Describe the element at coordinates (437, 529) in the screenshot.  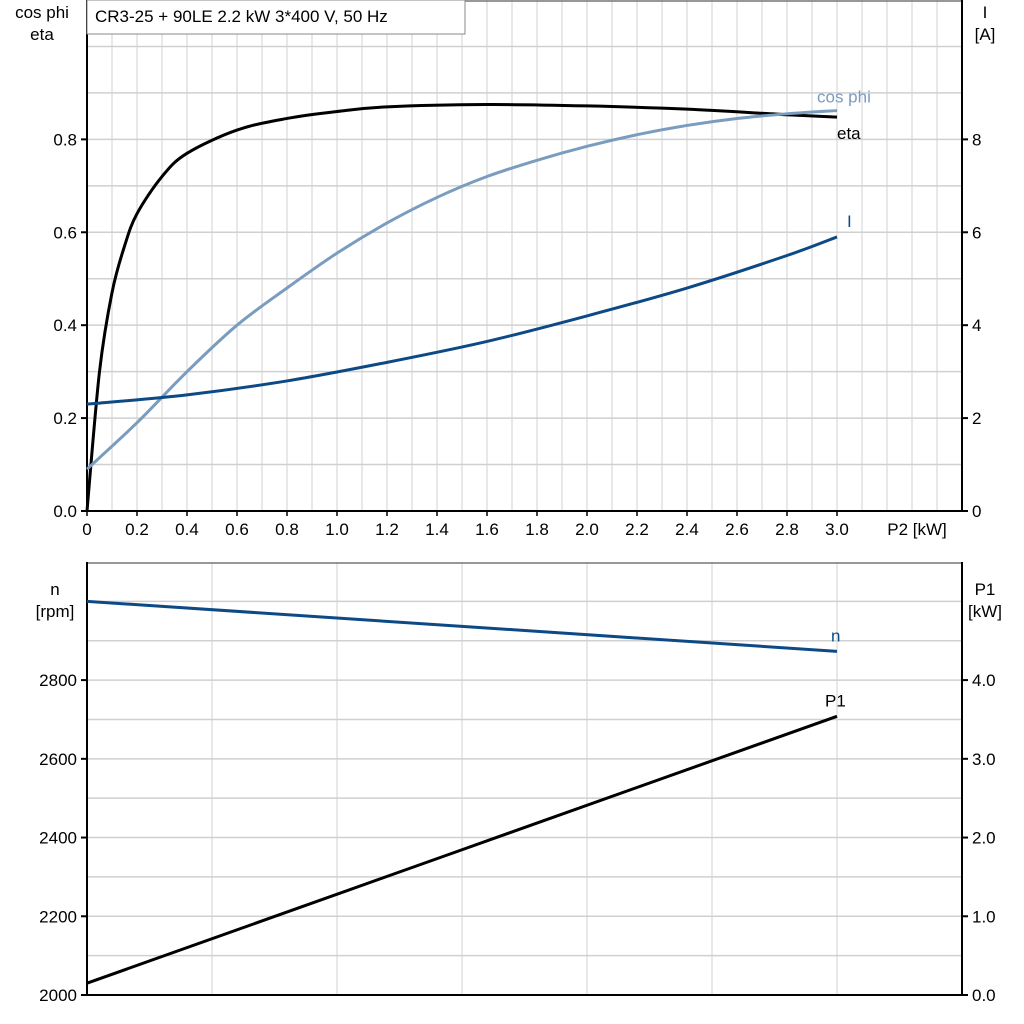
I see `x-tick-label: 1.4` at that location.